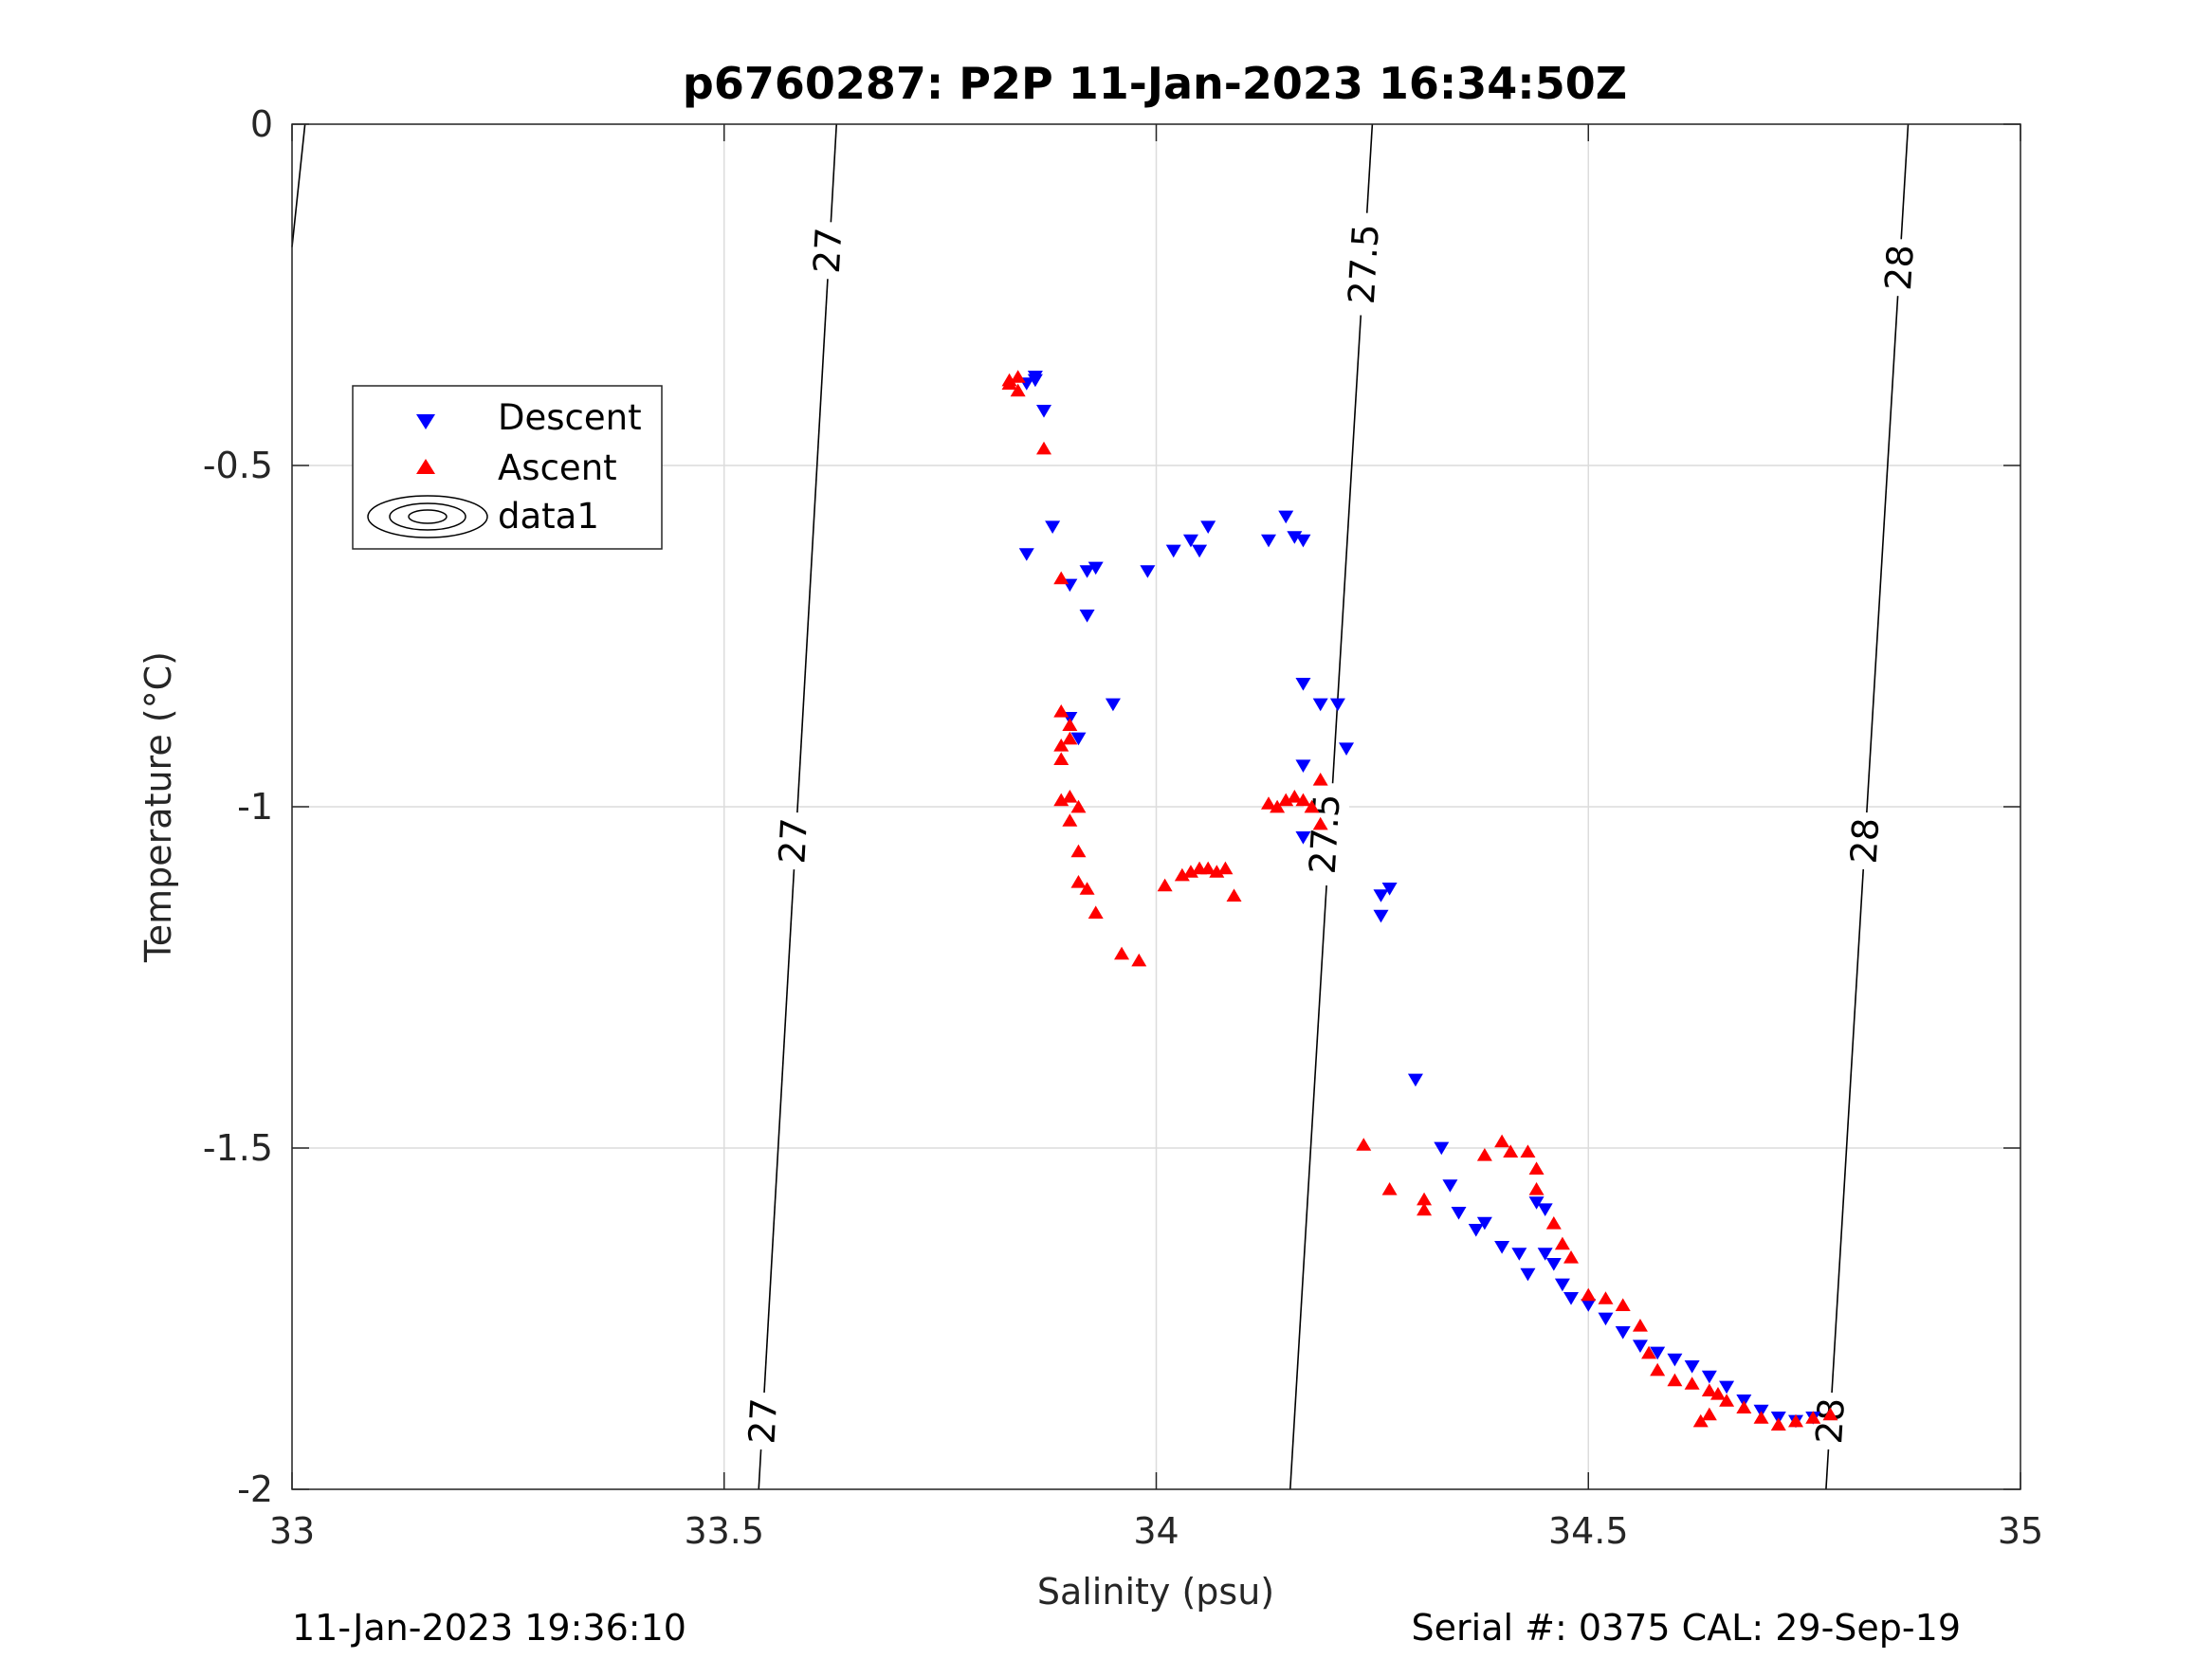 This screenshot has height=1659, width=2212. Describe the element at coordinates (158, 807) in the screenshot. I see `y-axis-label: Temperature (°C)` at that location.